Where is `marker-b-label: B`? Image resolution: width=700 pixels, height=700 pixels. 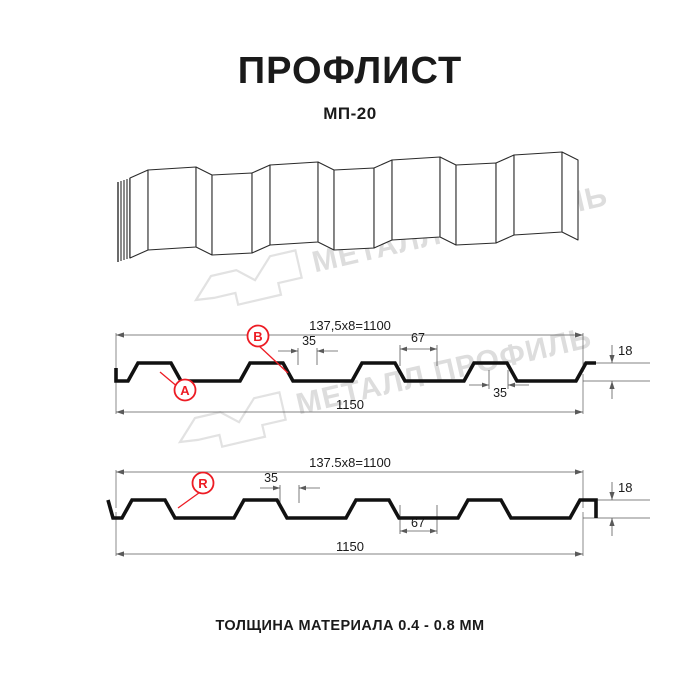
marker-b-label: B is located at coordinates (257, 336).